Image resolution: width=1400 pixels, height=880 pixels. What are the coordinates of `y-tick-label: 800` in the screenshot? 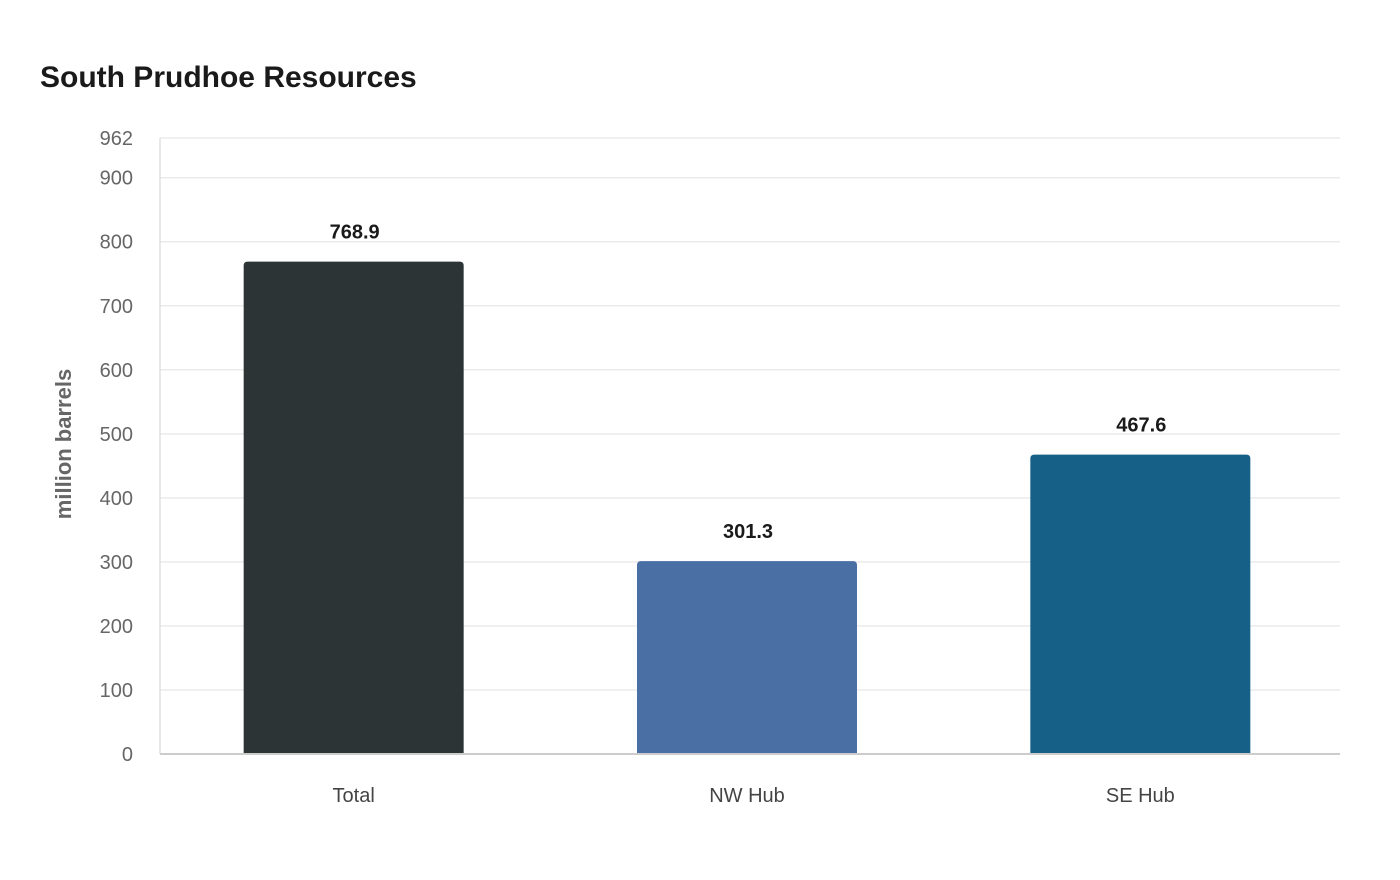 It's located at (116, 243).